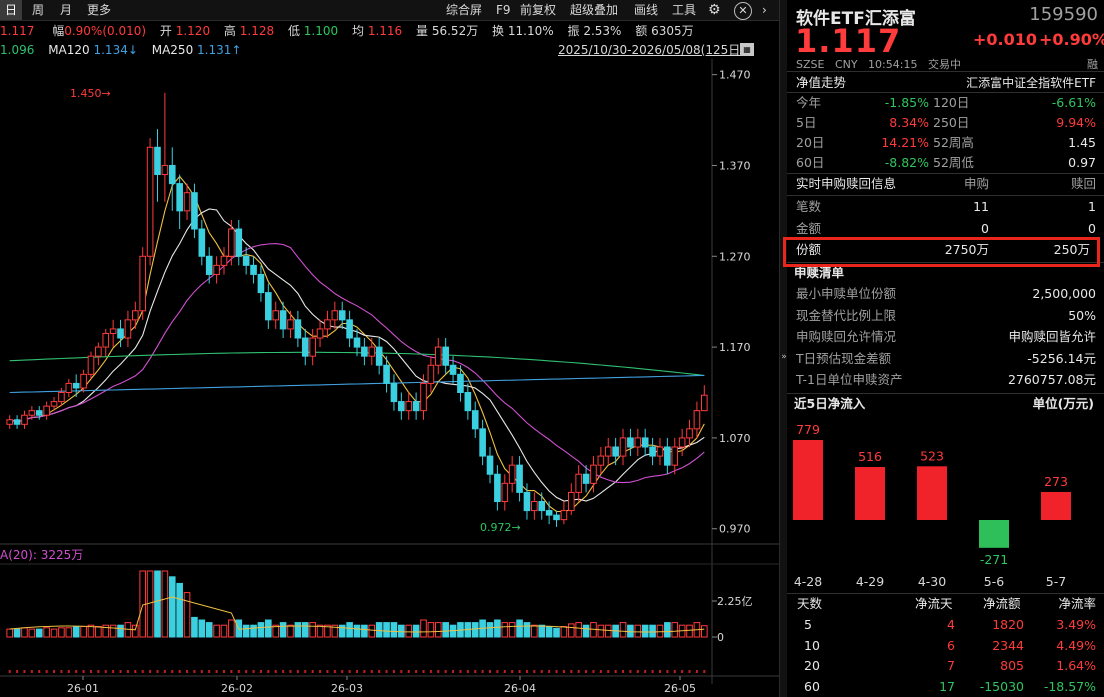 This screenshot has width=1104, height=697. Describe the element at coordinates (385, 31) in the screenshot. I see `avg-value: 1.116` at that location.